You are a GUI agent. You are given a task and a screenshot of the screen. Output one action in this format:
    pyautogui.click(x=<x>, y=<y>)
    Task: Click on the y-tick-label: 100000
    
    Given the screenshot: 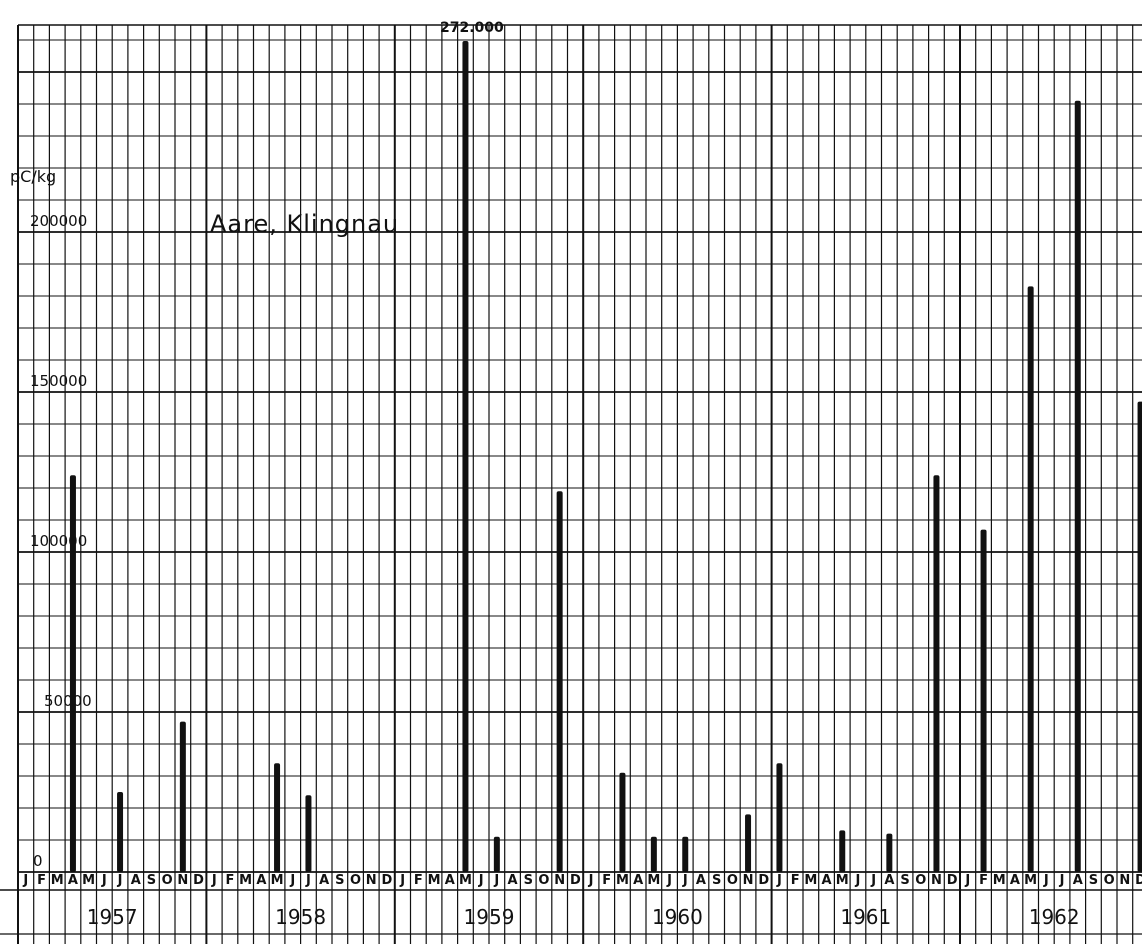 What is the action you would take?
    pyautogui.click(x=58, y=541)
    